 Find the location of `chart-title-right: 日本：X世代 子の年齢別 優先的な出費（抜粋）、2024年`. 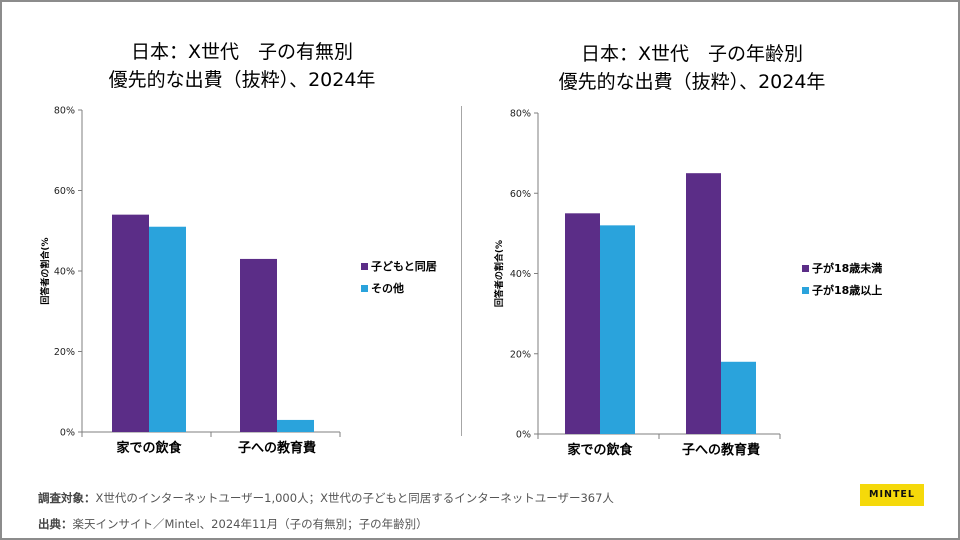

chart-title-right: 日本：X世代 子の年齢別 優先的な出費（抜粋）、2024年 is located at coordinates (692, 68).